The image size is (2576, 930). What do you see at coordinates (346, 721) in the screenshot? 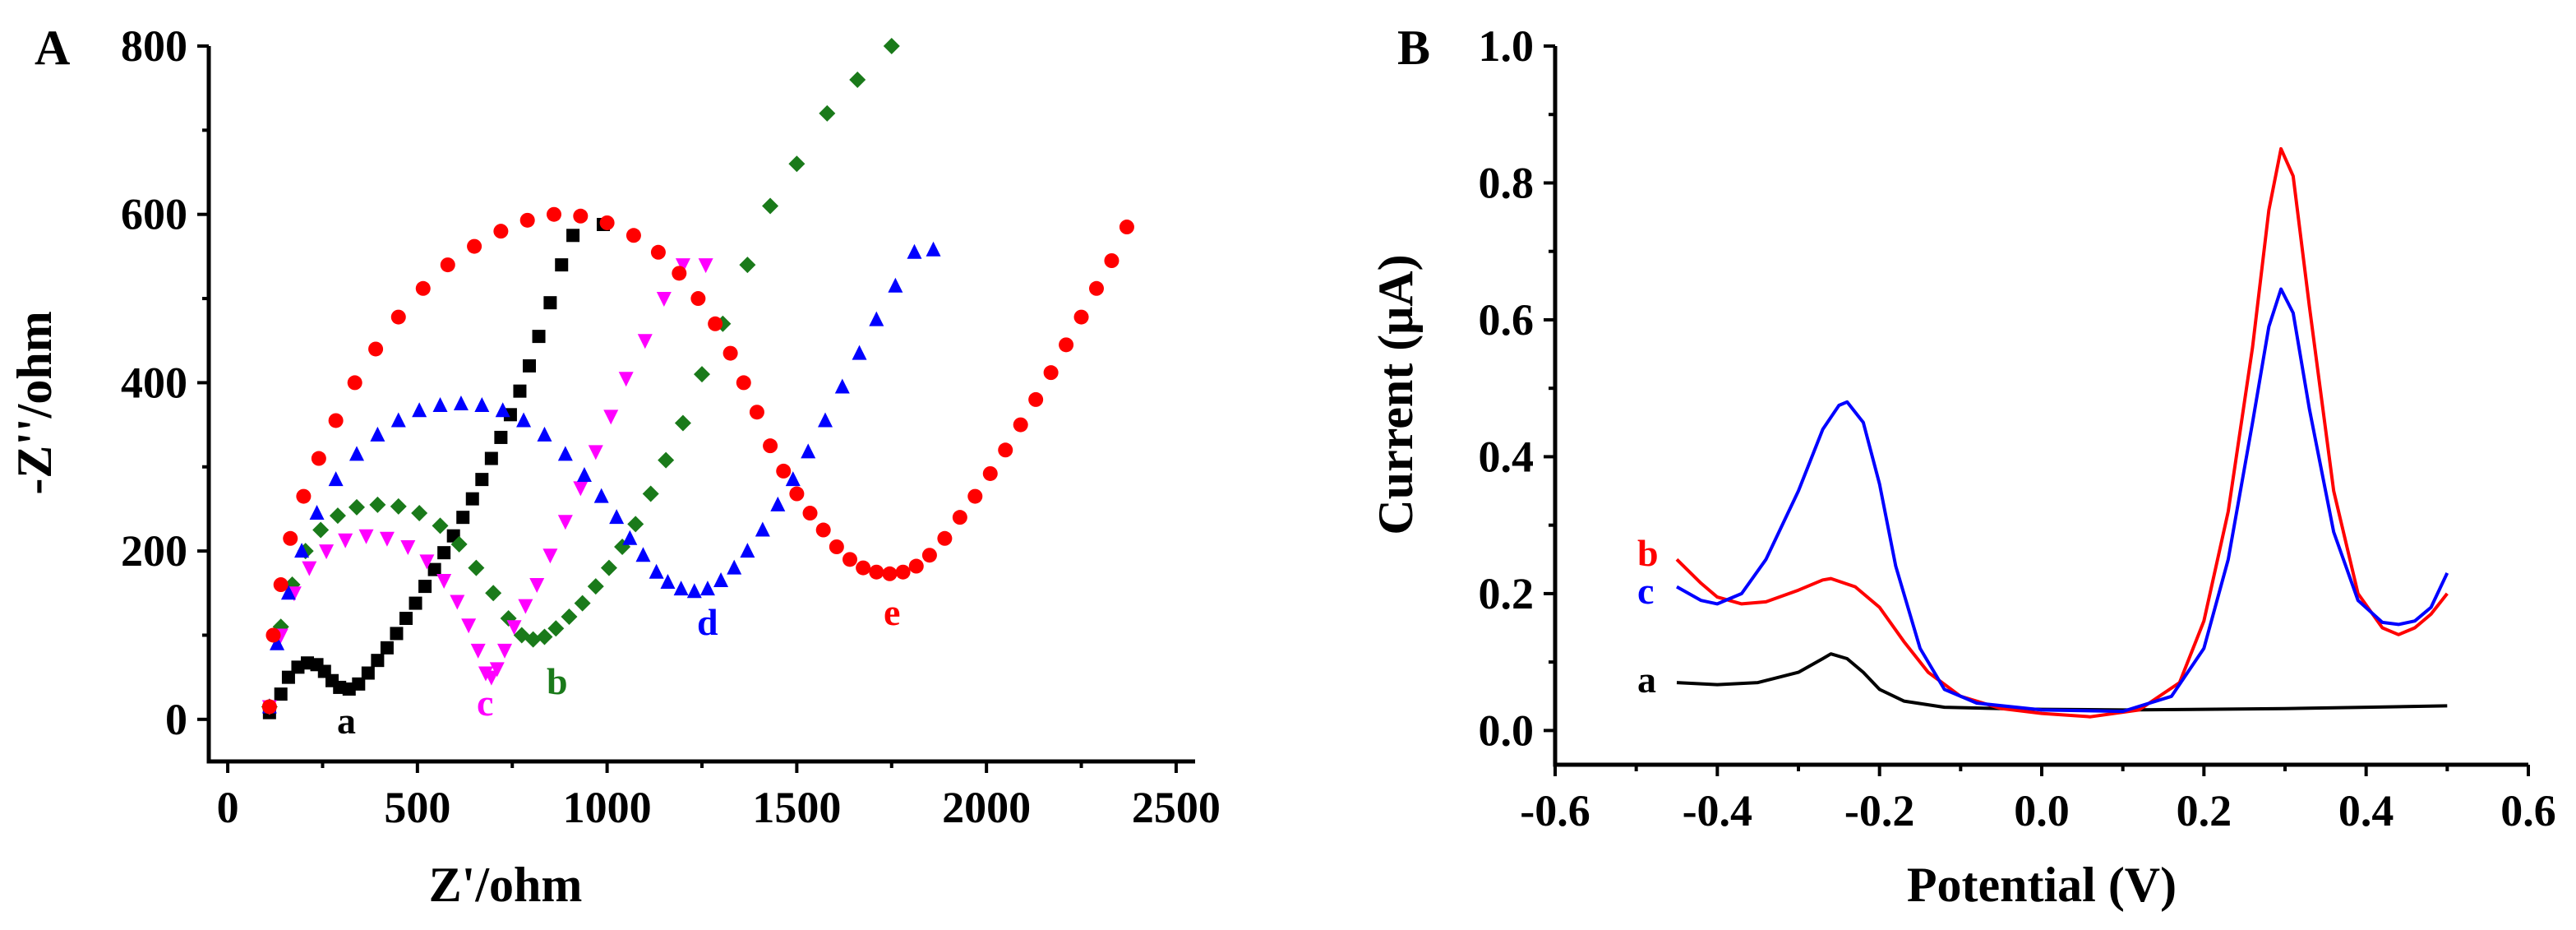
I see `panel-a-curve-label-a: a` at bounding box center [346, 721].